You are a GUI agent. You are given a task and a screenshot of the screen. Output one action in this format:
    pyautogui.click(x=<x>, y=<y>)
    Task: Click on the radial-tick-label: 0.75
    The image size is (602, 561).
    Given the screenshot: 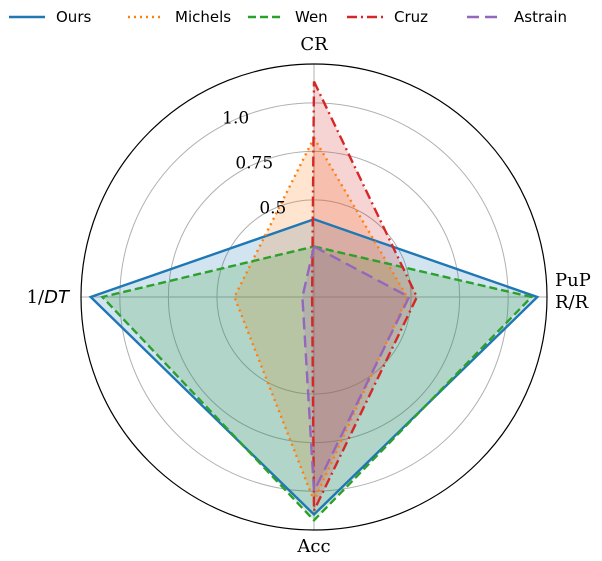 What is the action you would take?
    pyautogui.click(x=254, y=163)
    